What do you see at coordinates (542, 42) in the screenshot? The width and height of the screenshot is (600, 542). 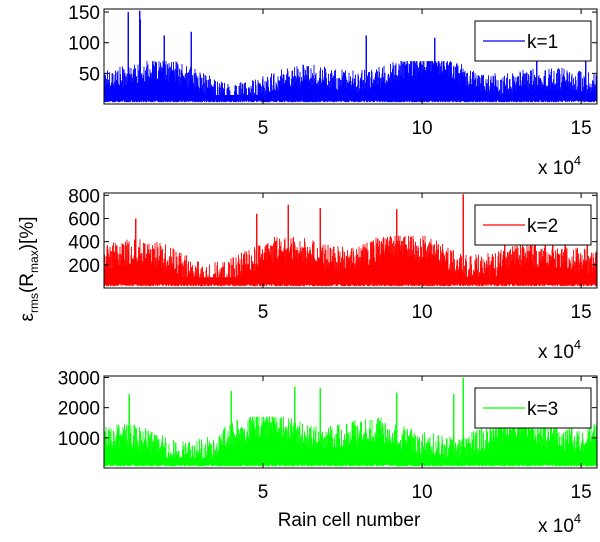 I see `legend-entry-label: k=1` at bounding box center [542, 42].